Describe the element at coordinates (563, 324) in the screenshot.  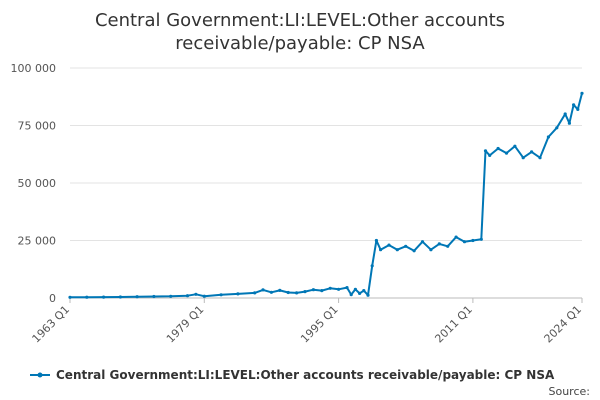
I see `x-tick-label: 2024 Q1` at that location.